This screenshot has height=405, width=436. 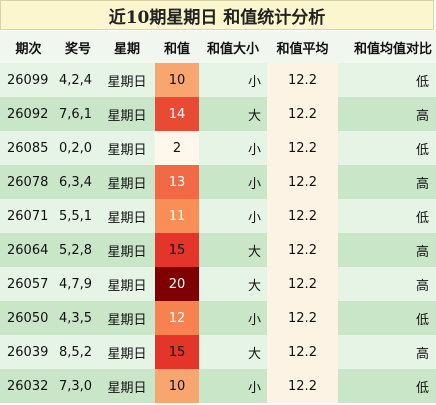 I want to click on table-row: 26092 7,6,1 星期日 14 大 12.2 高, so click(x=218, y=114).